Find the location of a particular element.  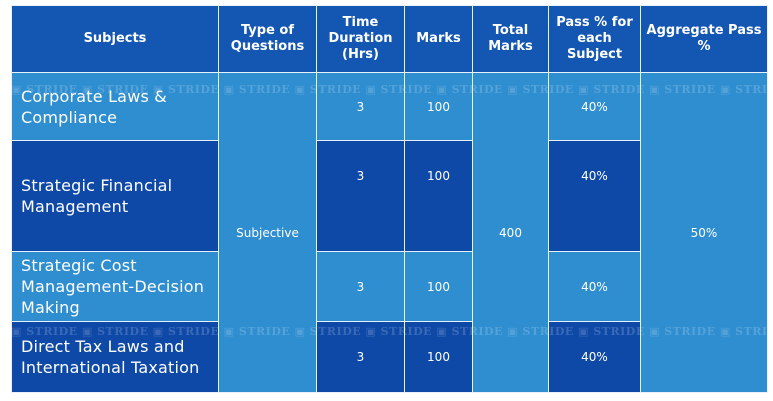

header-pass-percent: Pass % for each Subject is located at coordinates (594, 39).